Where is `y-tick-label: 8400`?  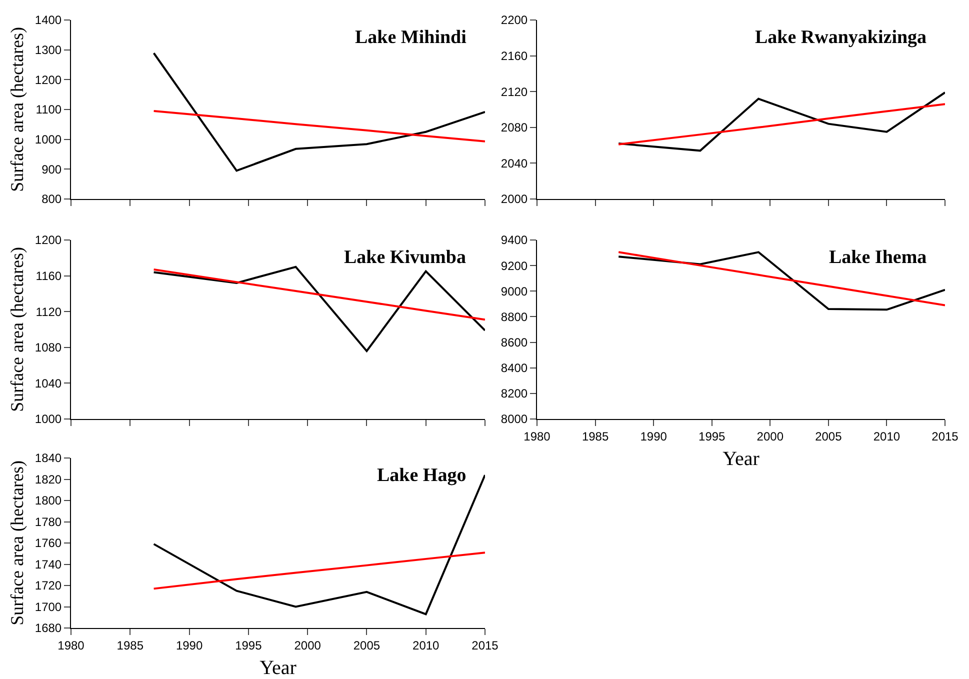
y-tick-label: 8400 is located at coordinates (514, 368).